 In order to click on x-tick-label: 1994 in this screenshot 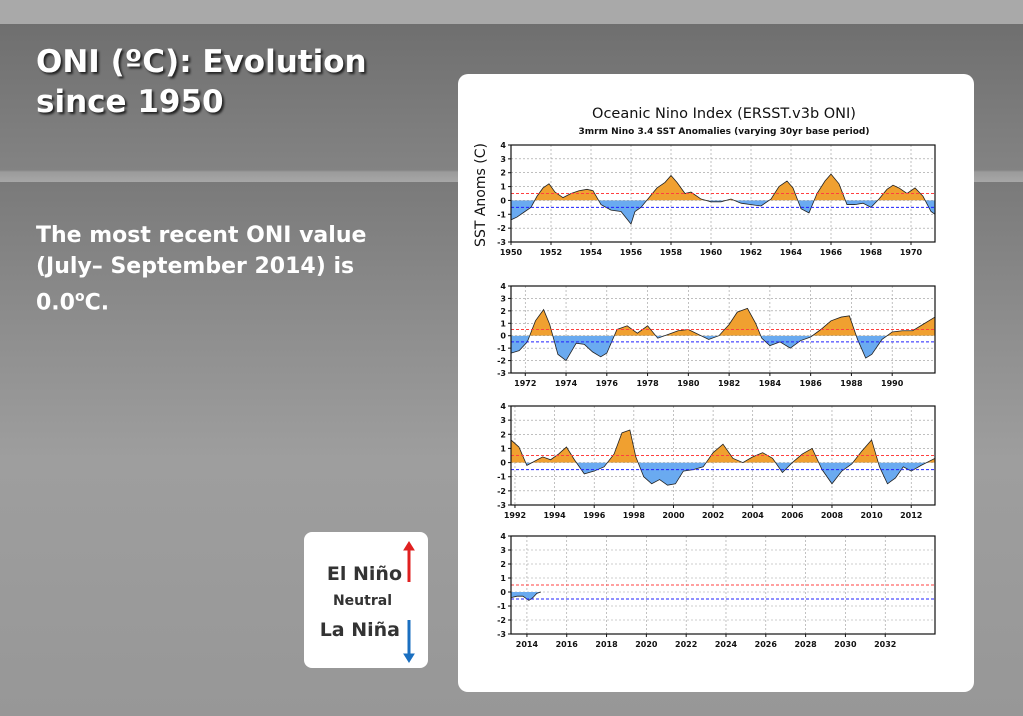, I will do `click(554, 515)`.